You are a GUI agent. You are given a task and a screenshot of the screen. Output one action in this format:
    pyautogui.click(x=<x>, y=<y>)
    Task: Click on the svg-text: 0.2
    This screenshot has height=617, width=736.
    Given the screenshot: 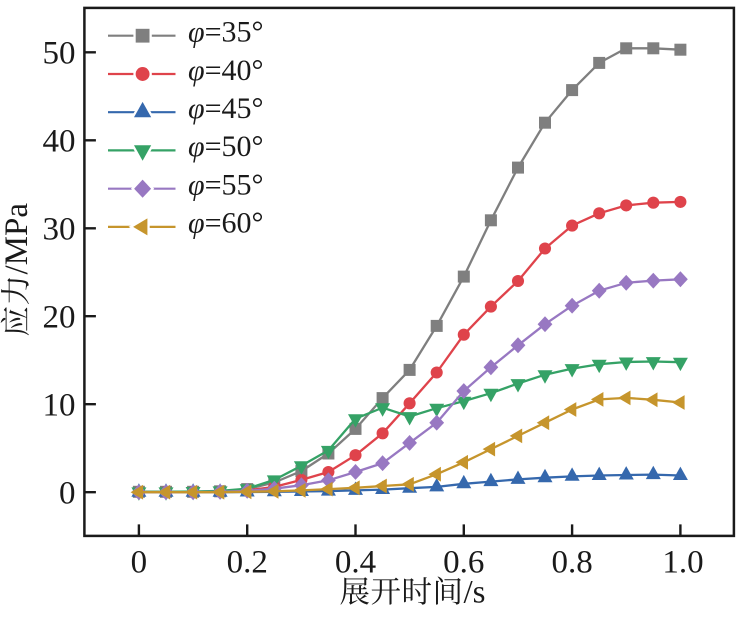 What is the action you would take?
    pyautogui.click(x=247, y=563)
    